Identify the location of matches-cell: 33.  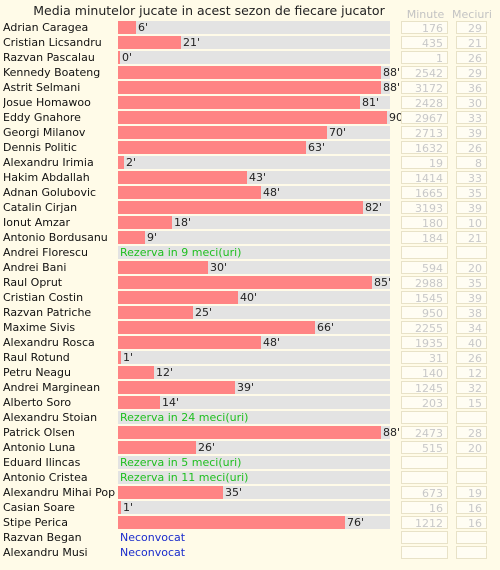
(471, 118).